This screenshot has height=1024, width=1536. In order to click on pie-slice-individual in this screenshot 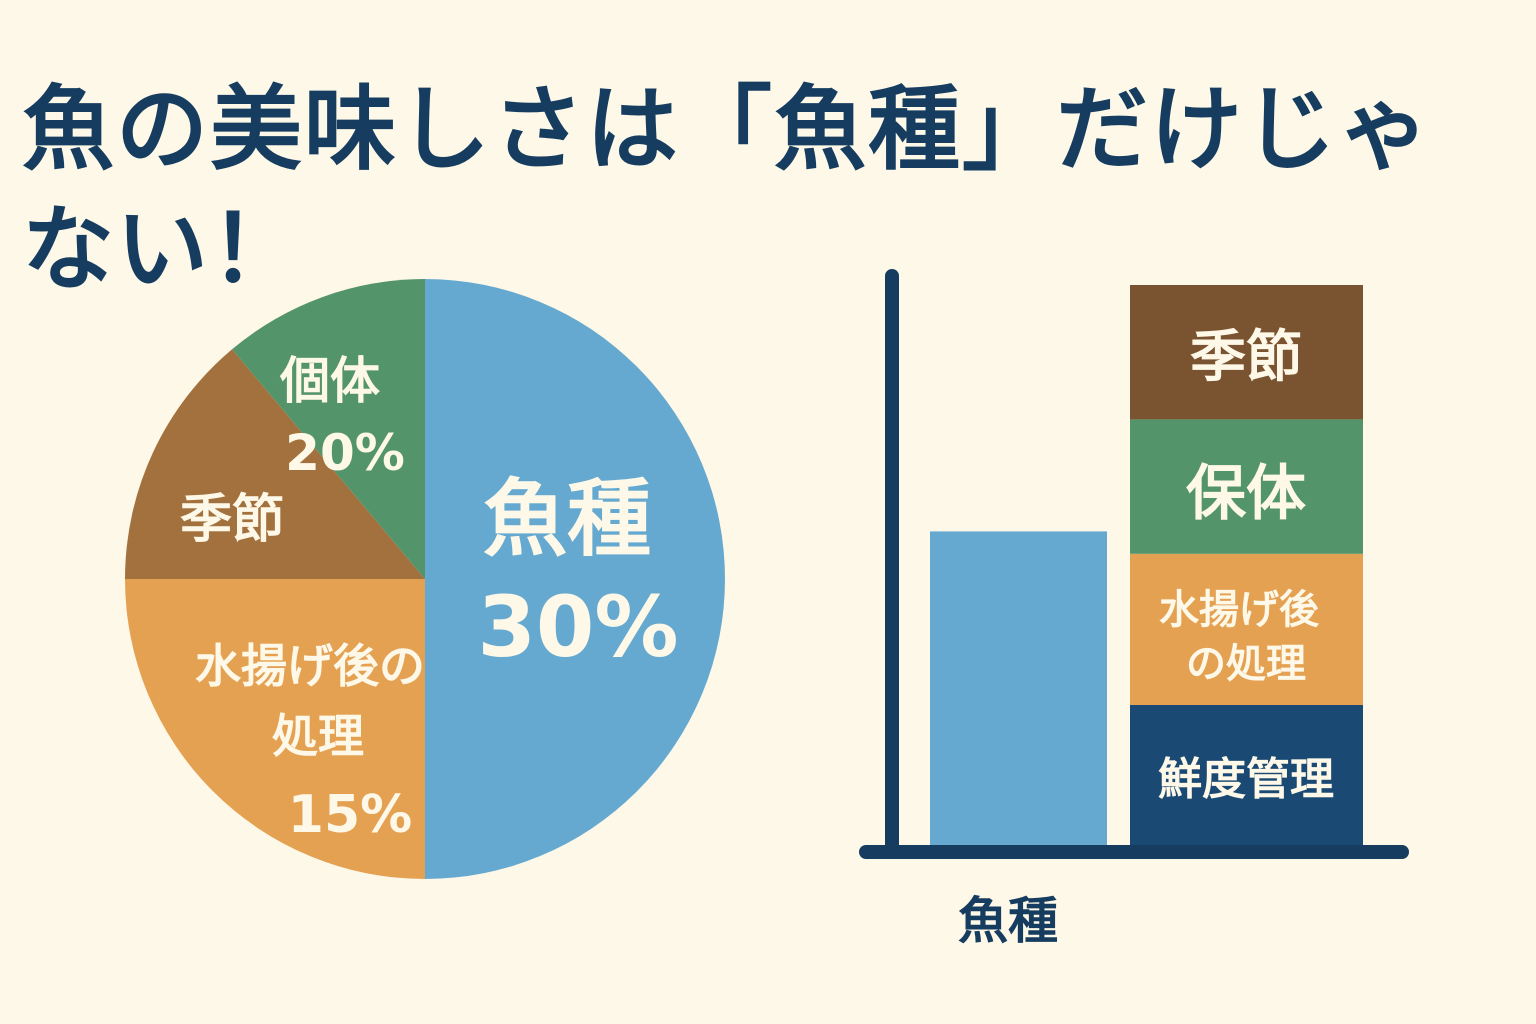, I will do `click(328, 429)`.